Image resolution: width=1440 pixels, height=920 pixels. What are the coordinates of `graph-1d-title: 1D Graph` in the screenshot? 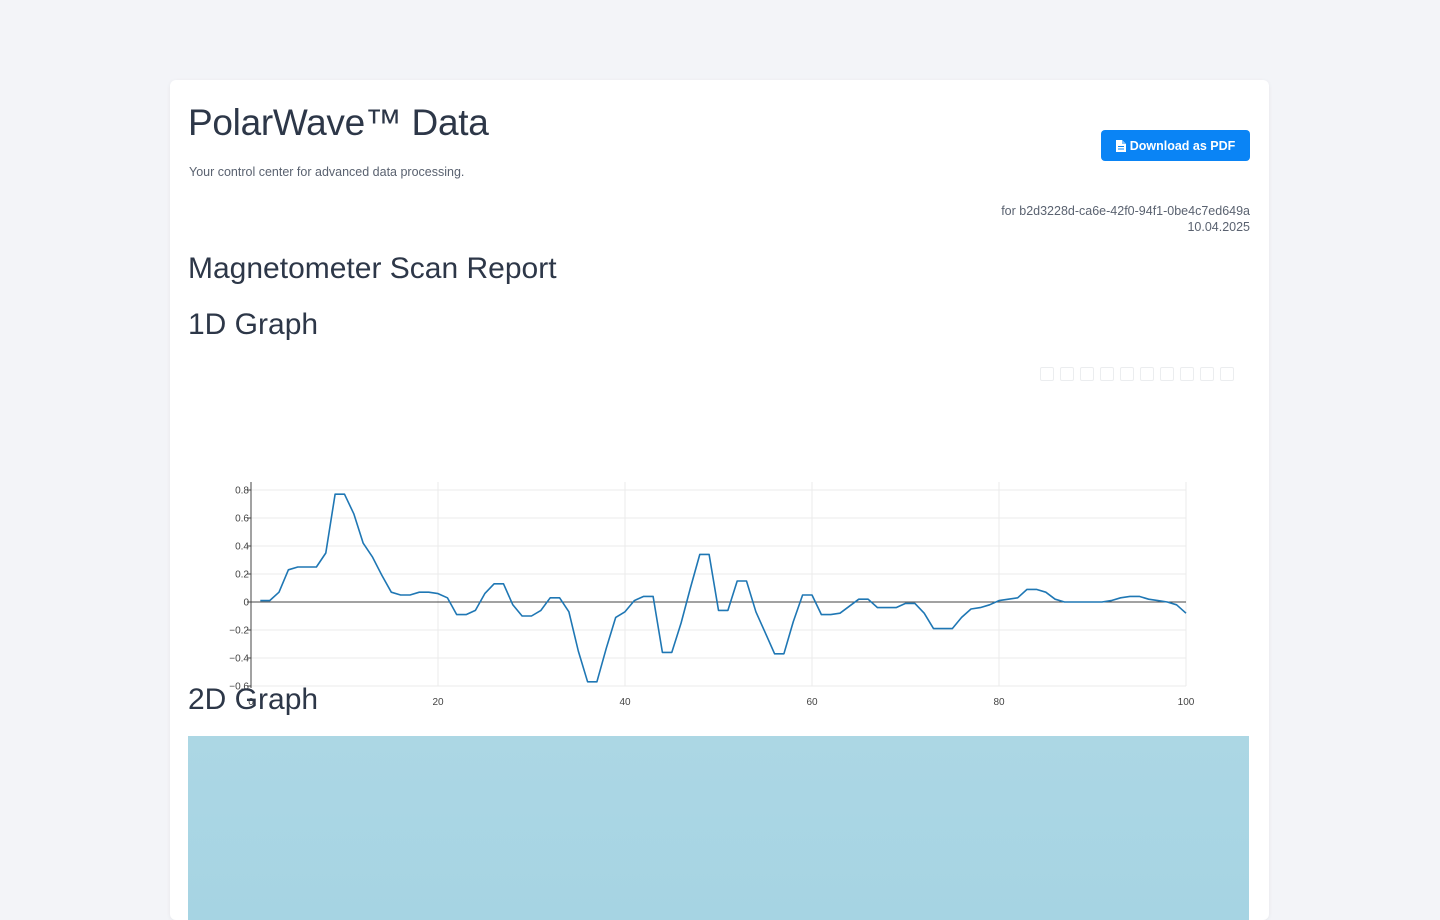 It's located at (253, 324).